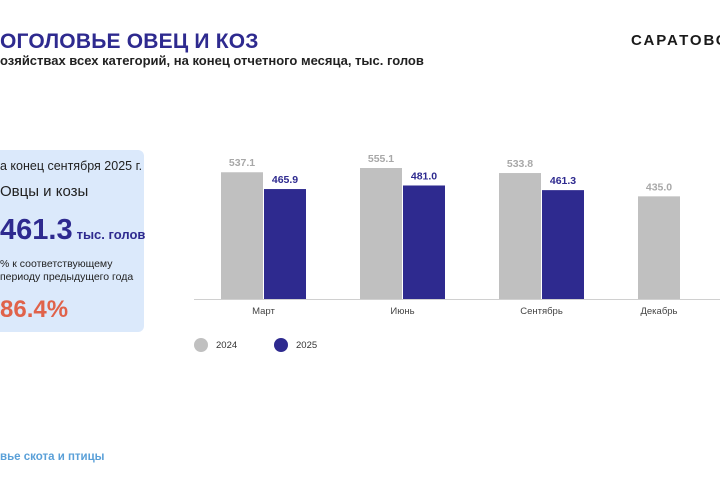  Describe the element at coordinates (520, 164) in the screenshot. I see `data-label-2024-2: 533.8` at that location.